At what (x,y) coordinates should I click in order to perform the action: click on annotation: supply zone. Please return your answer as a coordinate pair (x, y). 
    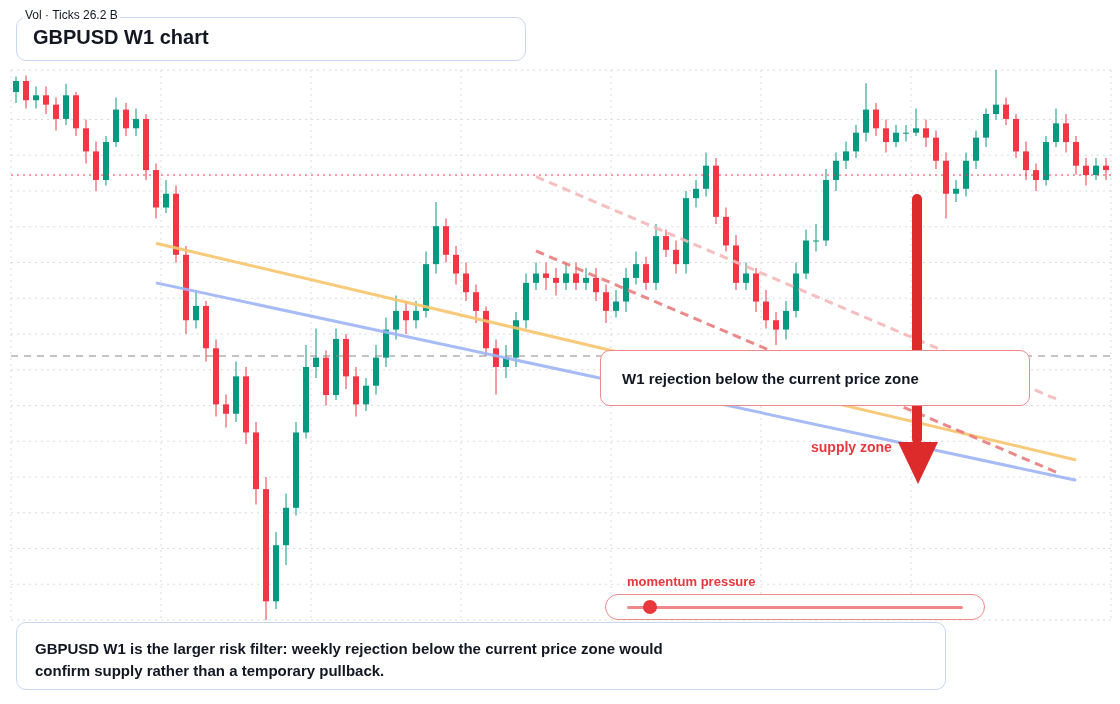
    Looking at the image, I should click on (851, 447).